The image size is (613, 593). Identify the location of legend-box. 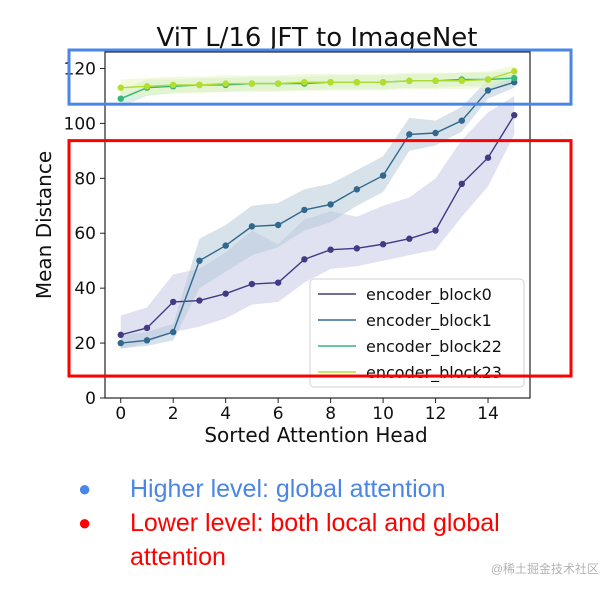
(417, 333).